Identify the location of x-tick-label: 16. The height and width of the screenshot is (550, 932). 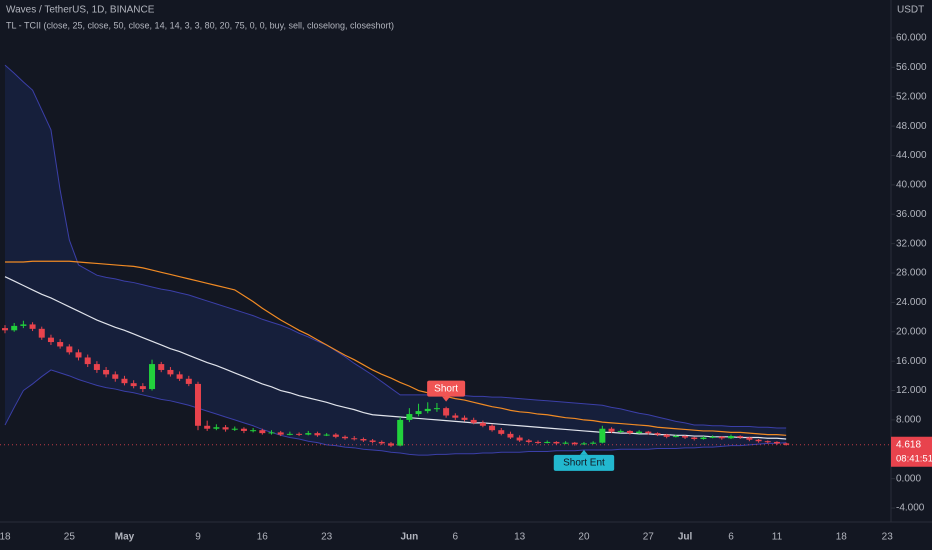
(263, 537).